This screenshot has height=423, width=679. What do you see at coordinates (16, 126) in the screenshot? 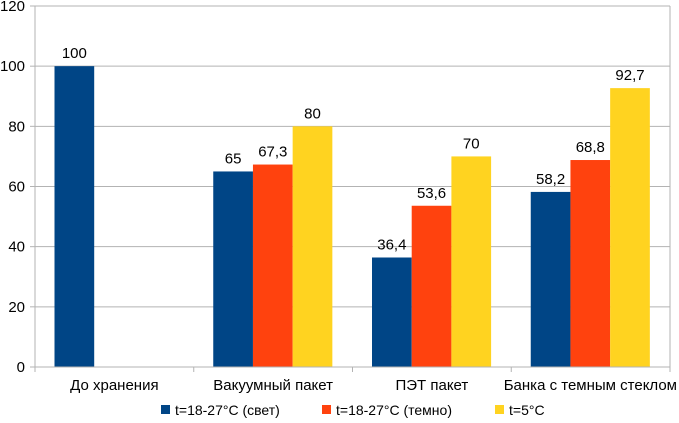
I see `y-tick-label: 80` at bounding box center [16, 126].